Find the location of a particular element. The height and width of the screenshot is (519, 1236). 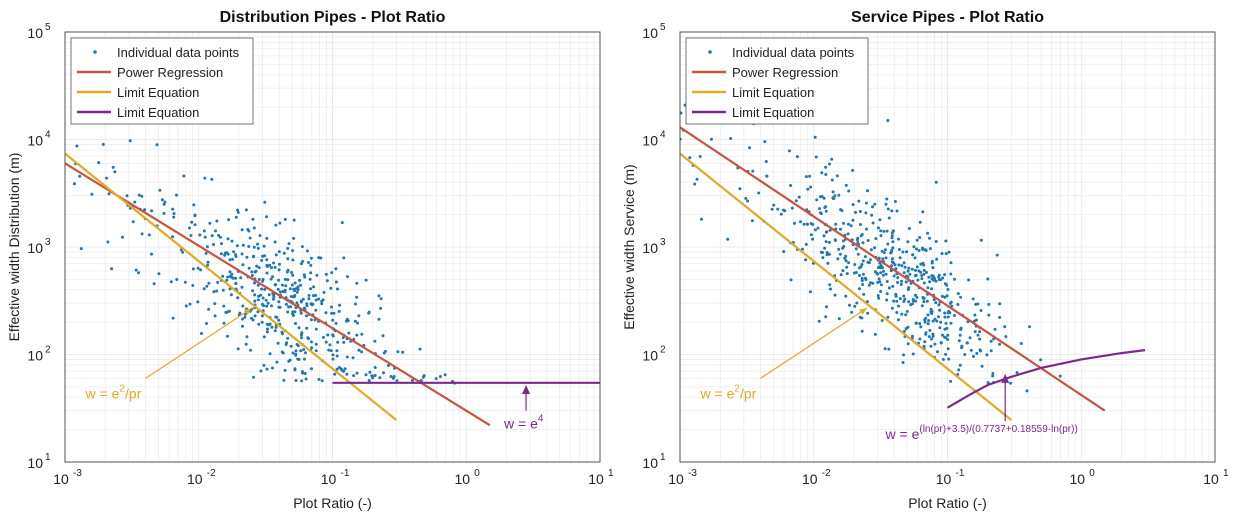

y-tick-label: 10 is located at coordinates (35, 33).